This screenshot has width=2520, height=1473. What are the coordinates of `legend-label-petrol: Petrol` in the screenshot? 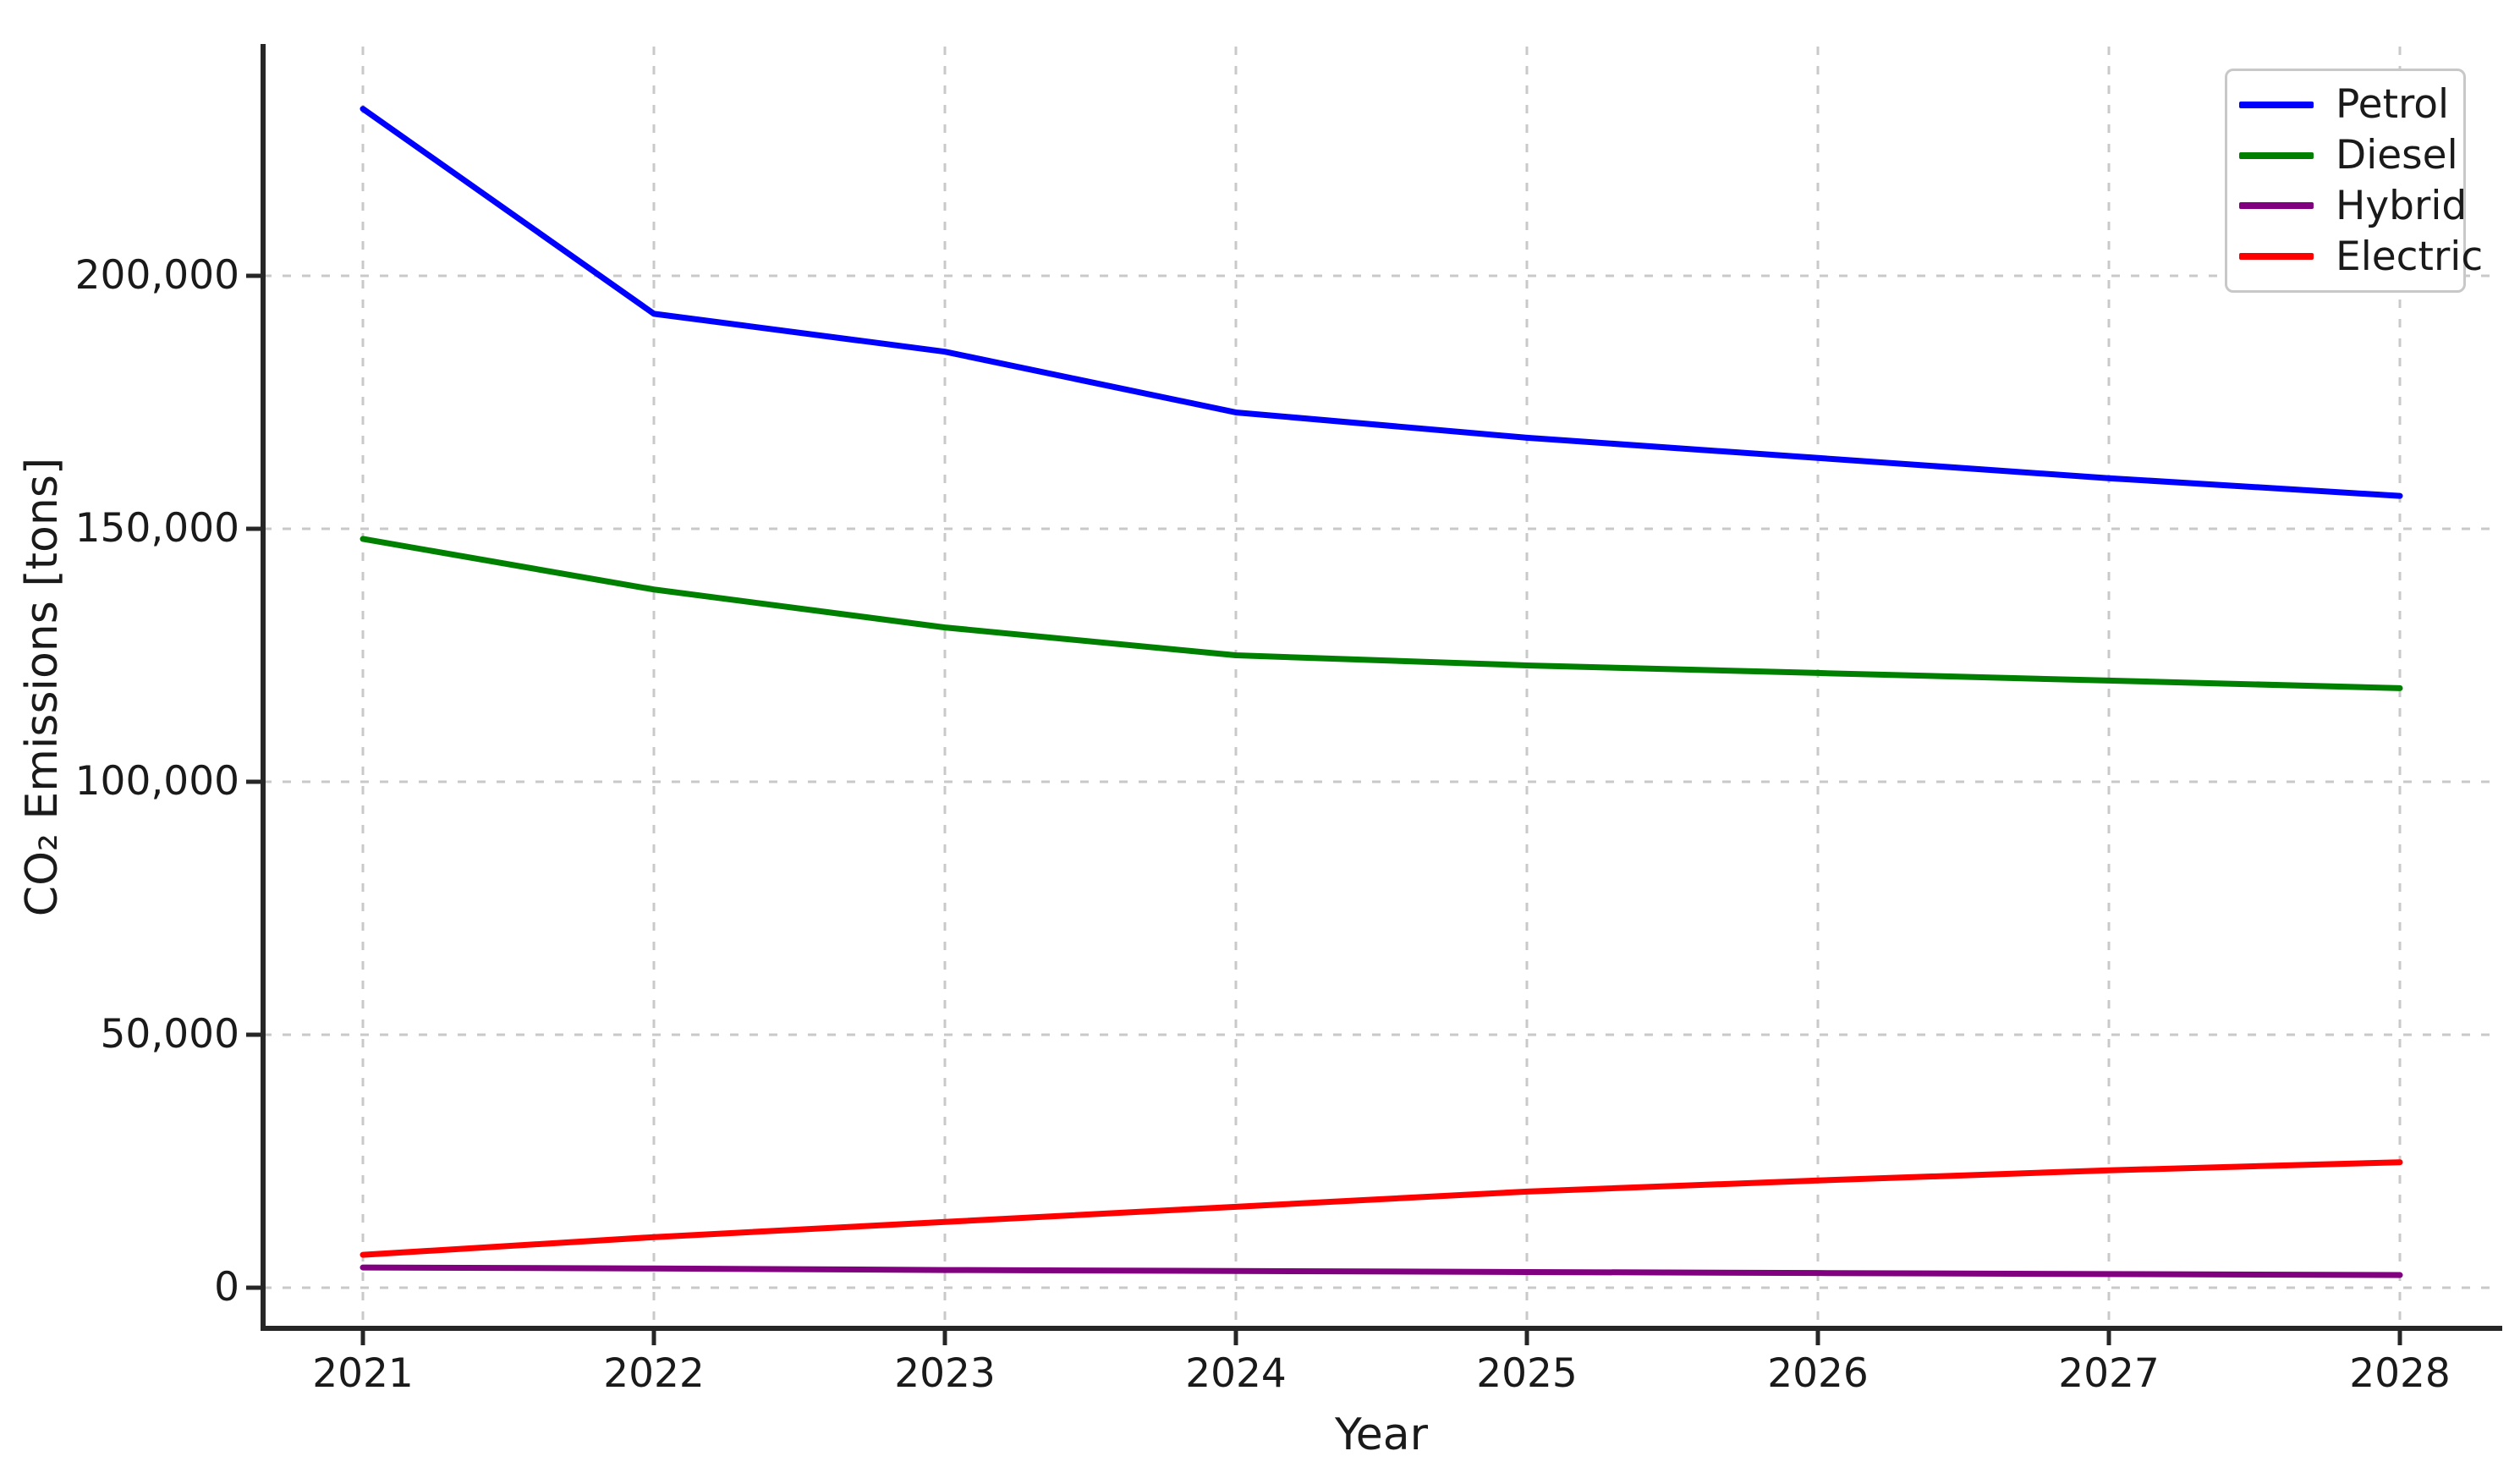 It's located at (2393, 105).